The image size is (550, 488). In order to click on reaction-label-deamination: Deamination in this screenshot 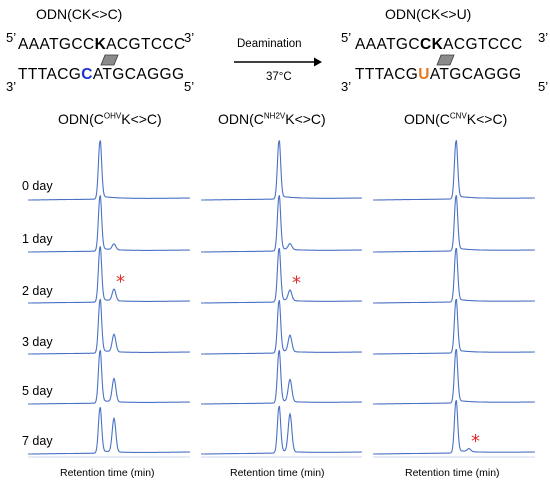, I will do `click(269, 44)`.